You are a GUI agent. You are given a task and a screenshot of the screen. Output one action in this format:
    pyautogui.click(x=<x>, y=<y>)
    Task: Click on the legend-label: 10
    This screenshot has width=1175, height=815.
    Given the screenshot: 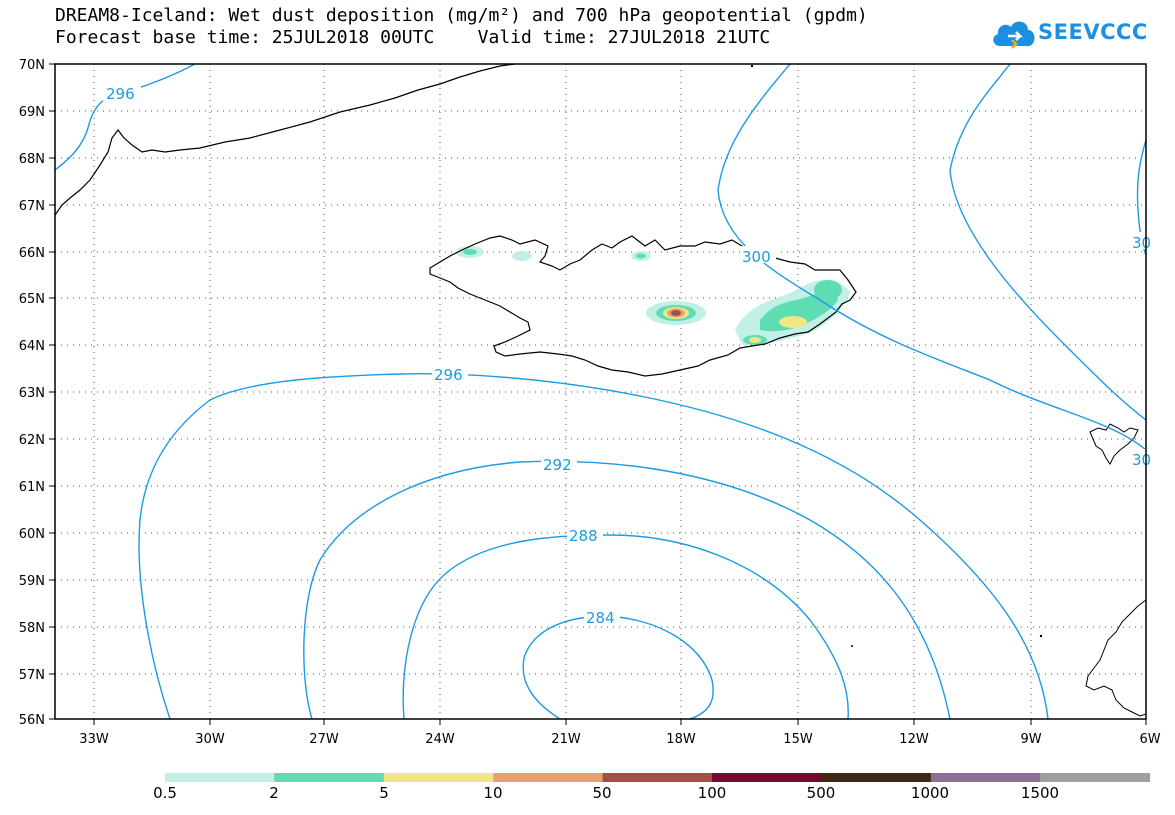 What is the action you would take?
    pyautogui.click(x=492, y=793)
    